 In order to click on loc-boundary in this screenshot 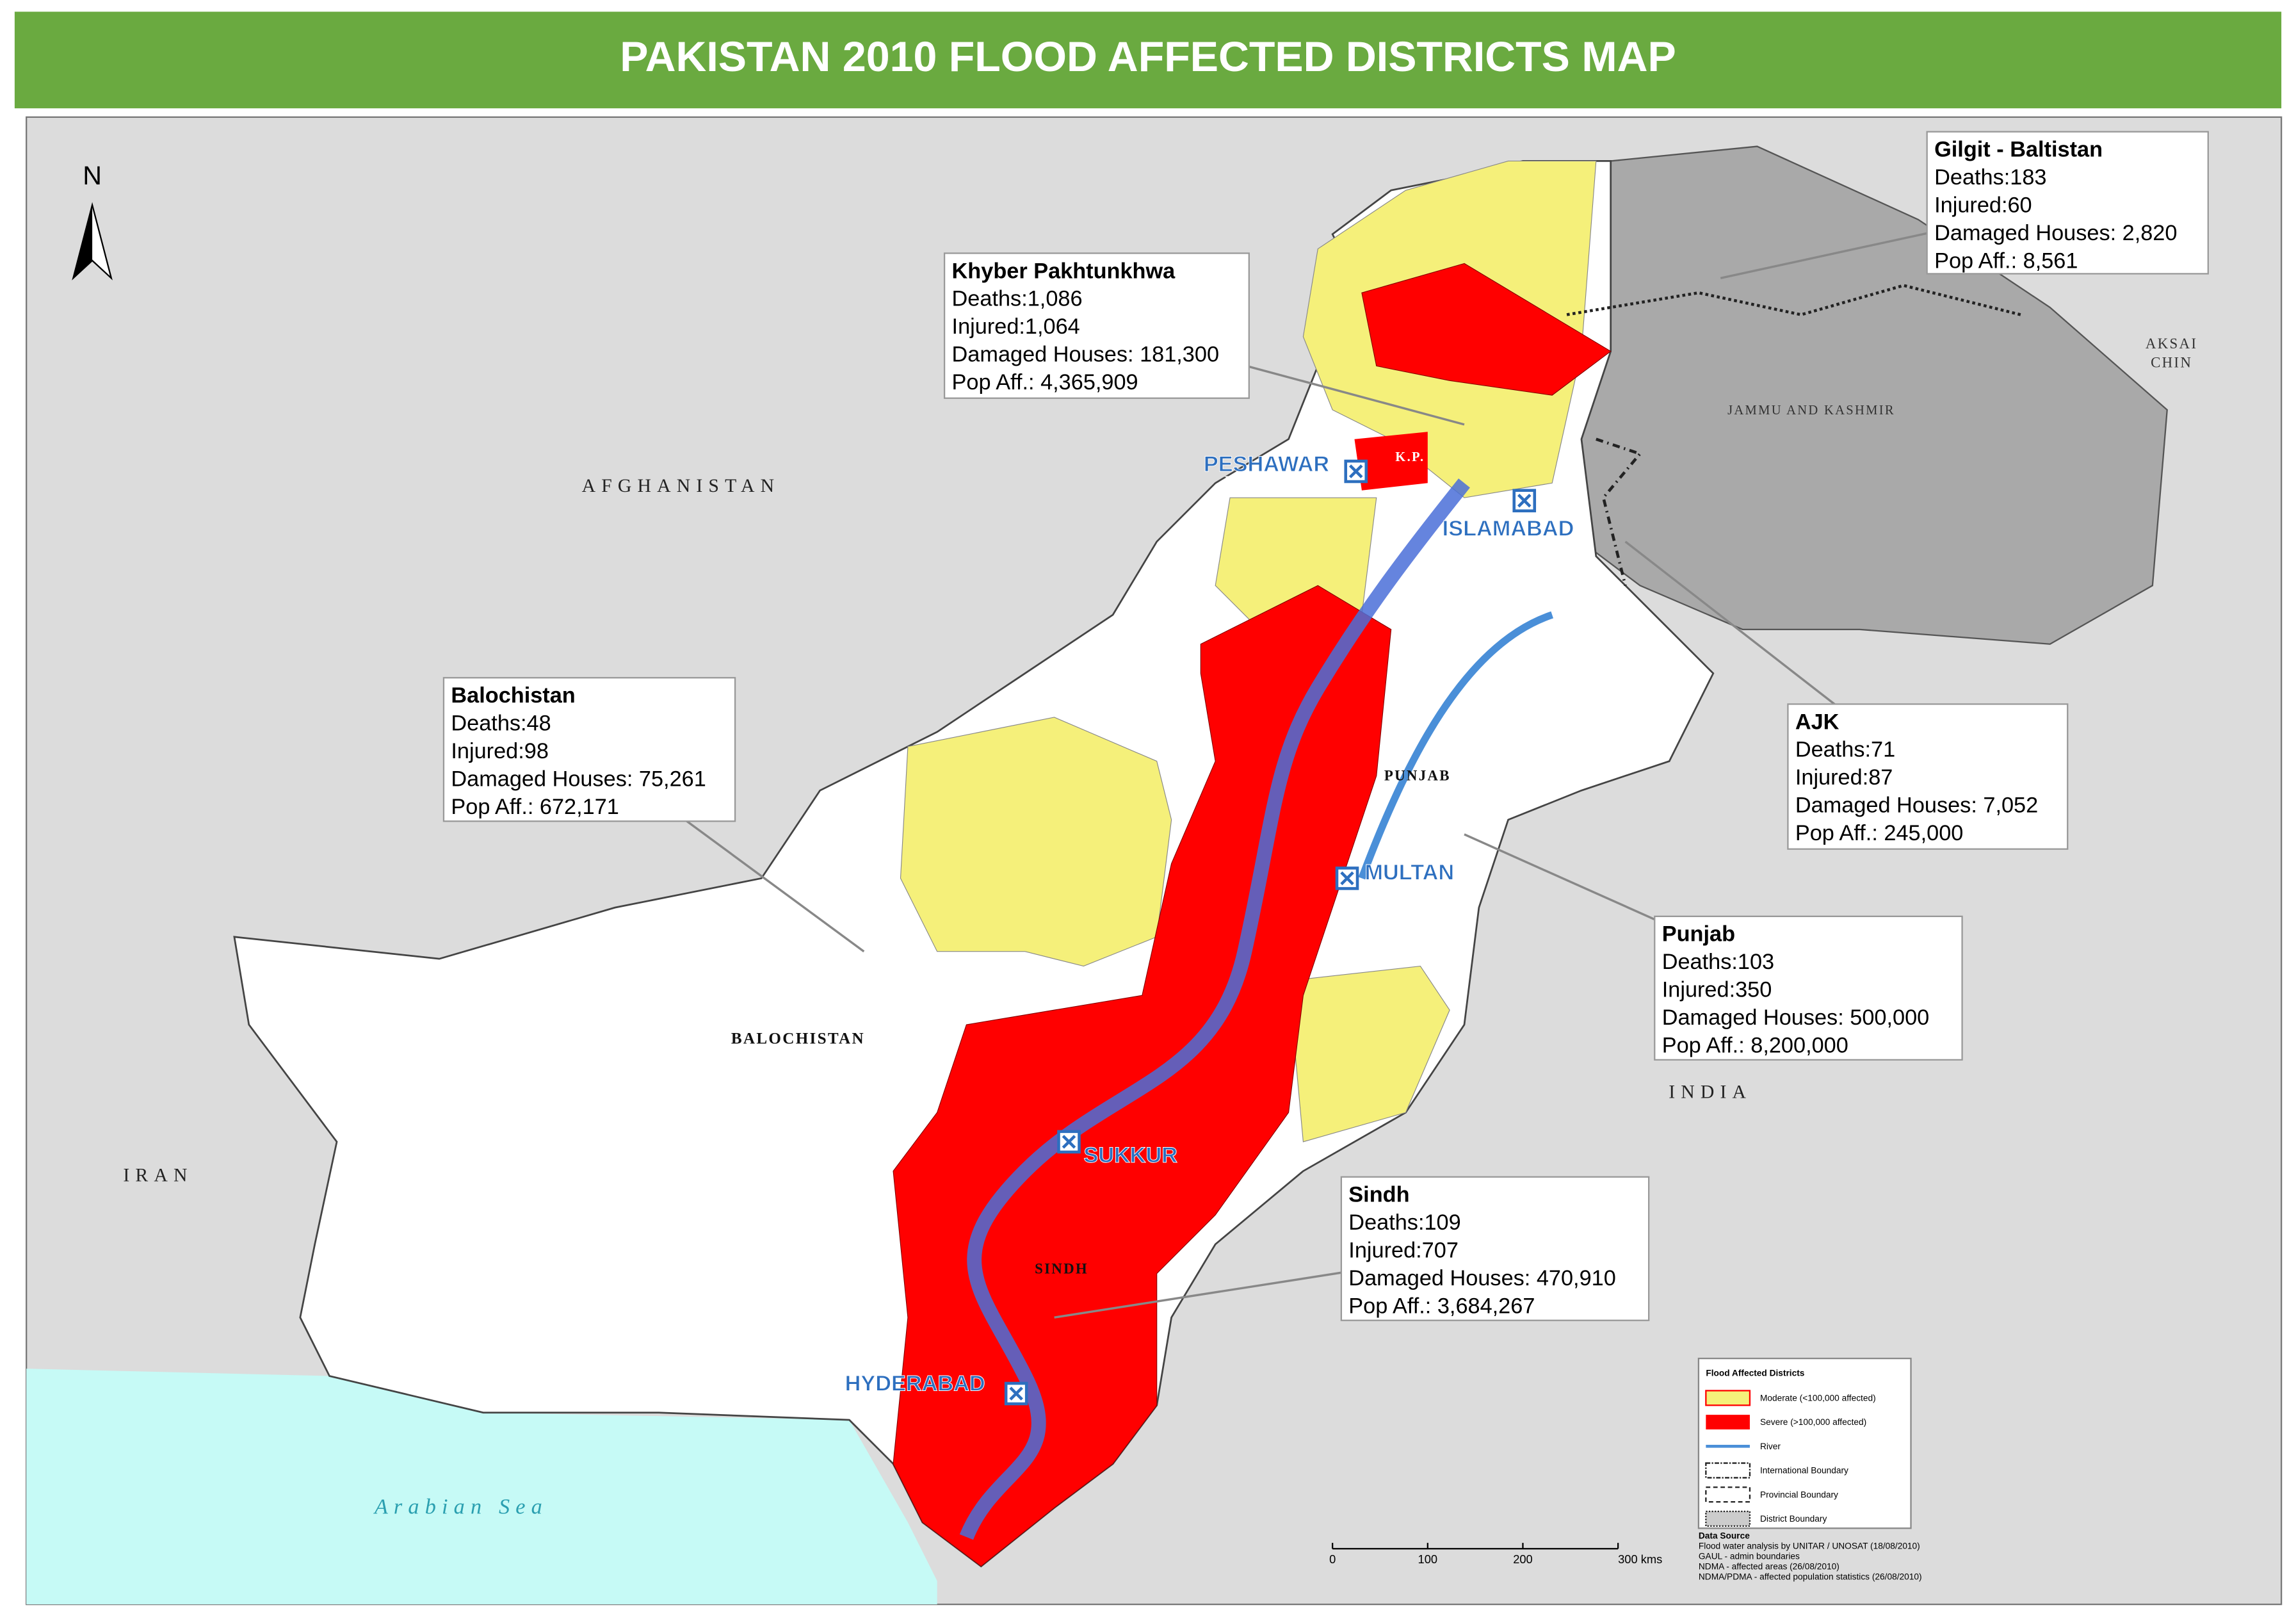, I will do `click(1793, 300)`.